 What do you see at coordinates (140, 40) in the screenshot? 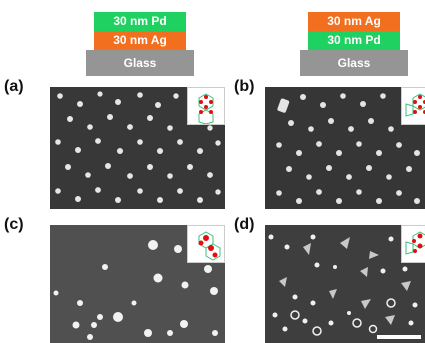
I see `ag-layer-left: 30 nm Ag` at bounding box center [140, 40].